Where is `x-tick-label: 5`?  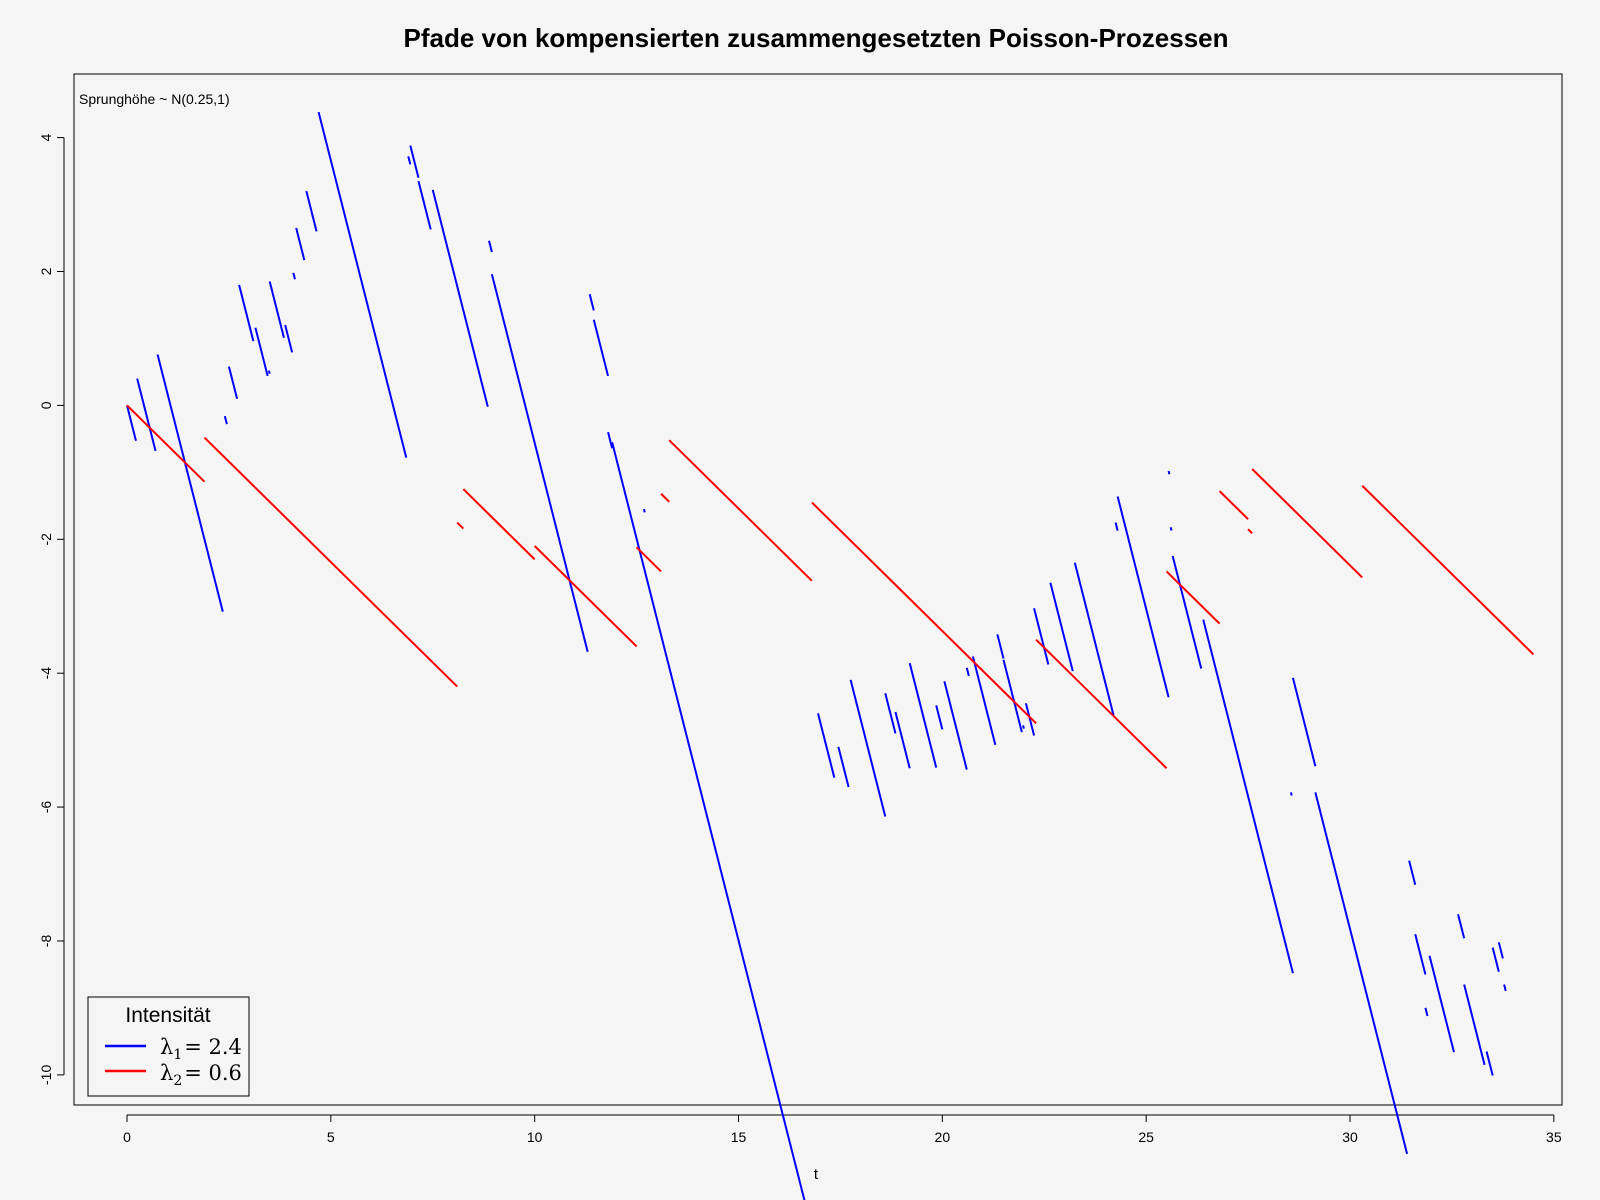
x-tick-label: 5 is located at coordinates (331, 1137).